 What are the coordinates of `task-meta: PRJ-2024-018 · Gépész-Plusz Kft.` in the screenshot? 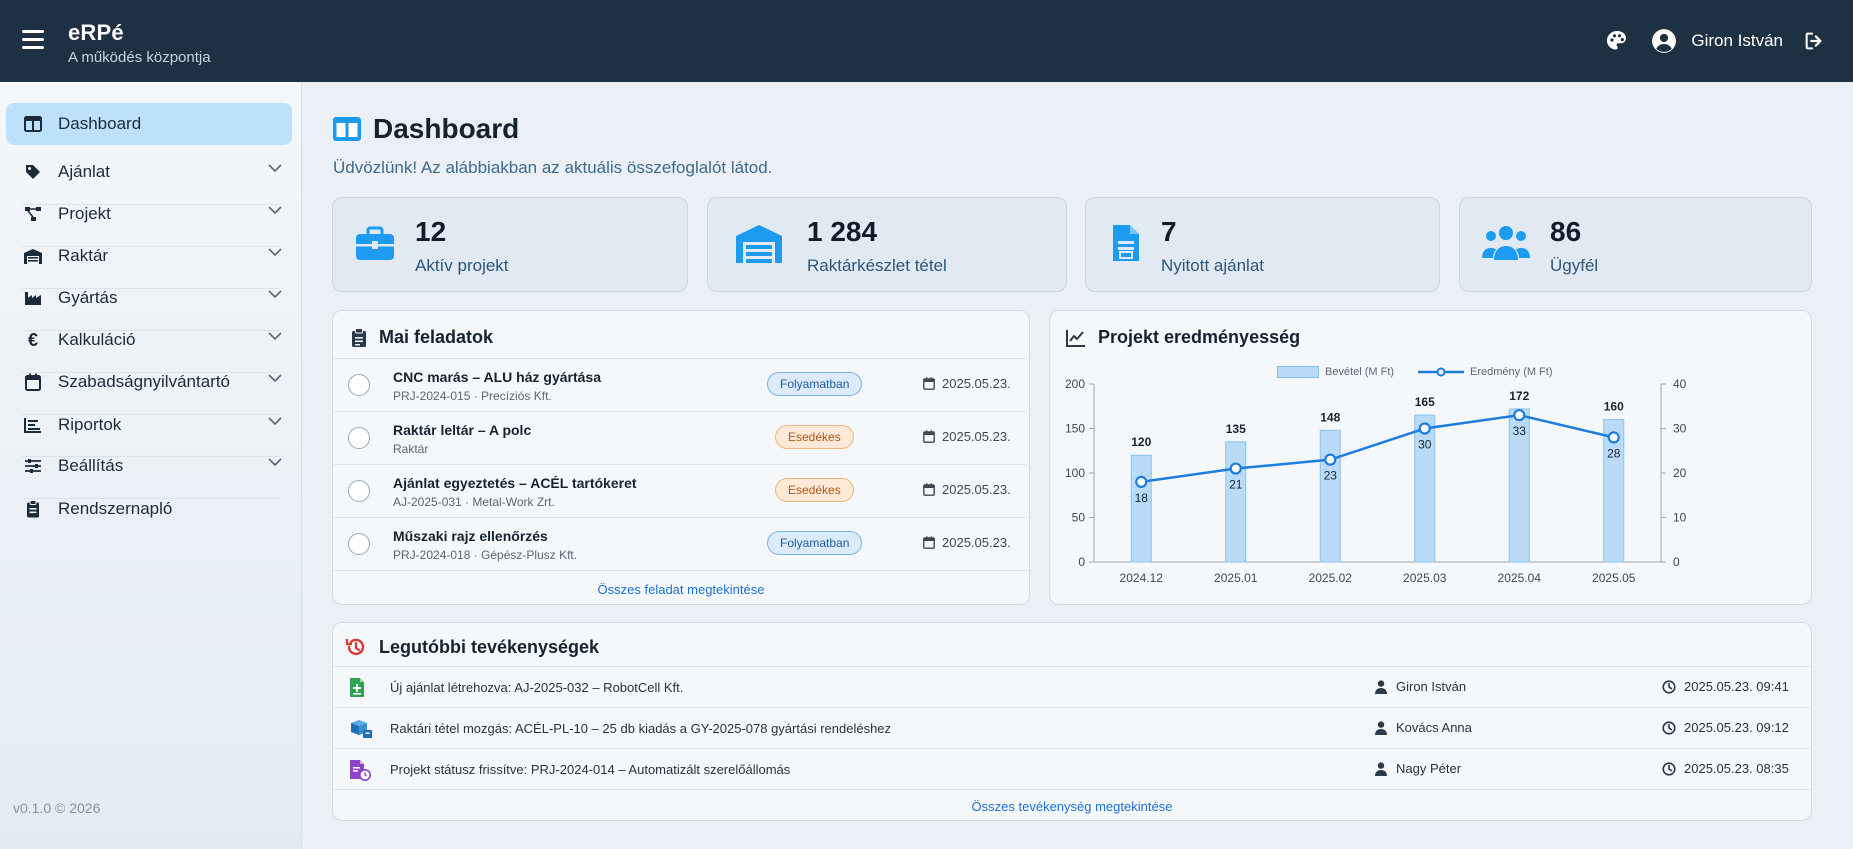 It's located at (485, 555).